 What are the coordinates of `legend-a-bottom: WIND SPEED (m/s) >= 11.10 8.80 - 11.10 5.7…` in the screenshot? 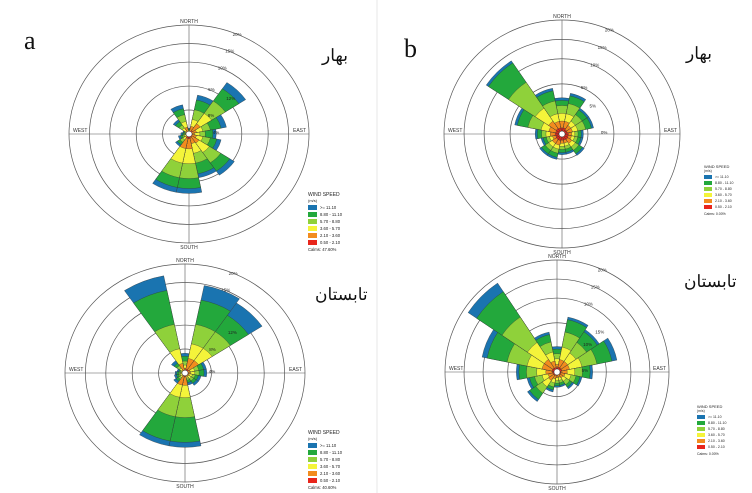 It's located at (325, 460).